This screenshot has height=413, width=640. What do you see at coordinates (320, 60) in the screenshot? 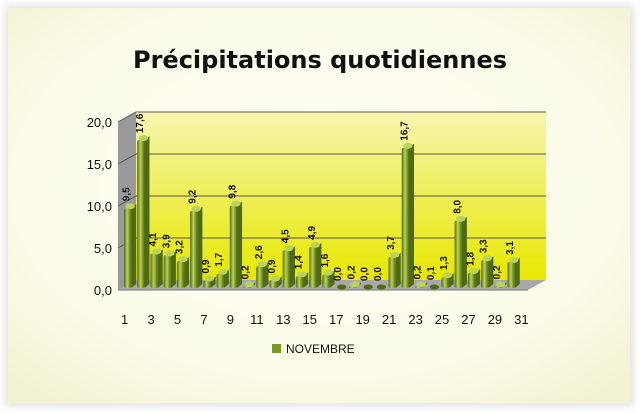
I see `chart-title: Précipitations quotidiennes` at bounding box center [320, 60].